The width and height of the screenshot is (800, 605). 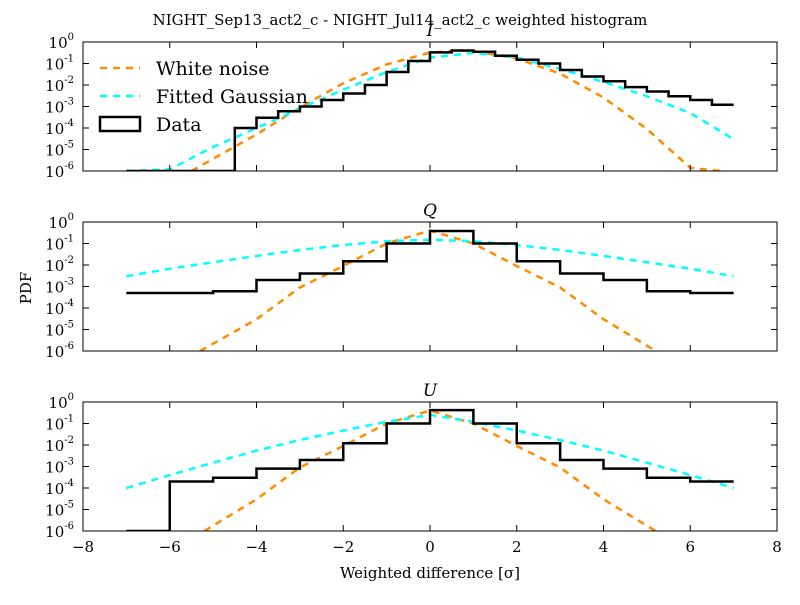 I want to click on legend-label: Fitted Gaussian, so click(x=232, y=97).